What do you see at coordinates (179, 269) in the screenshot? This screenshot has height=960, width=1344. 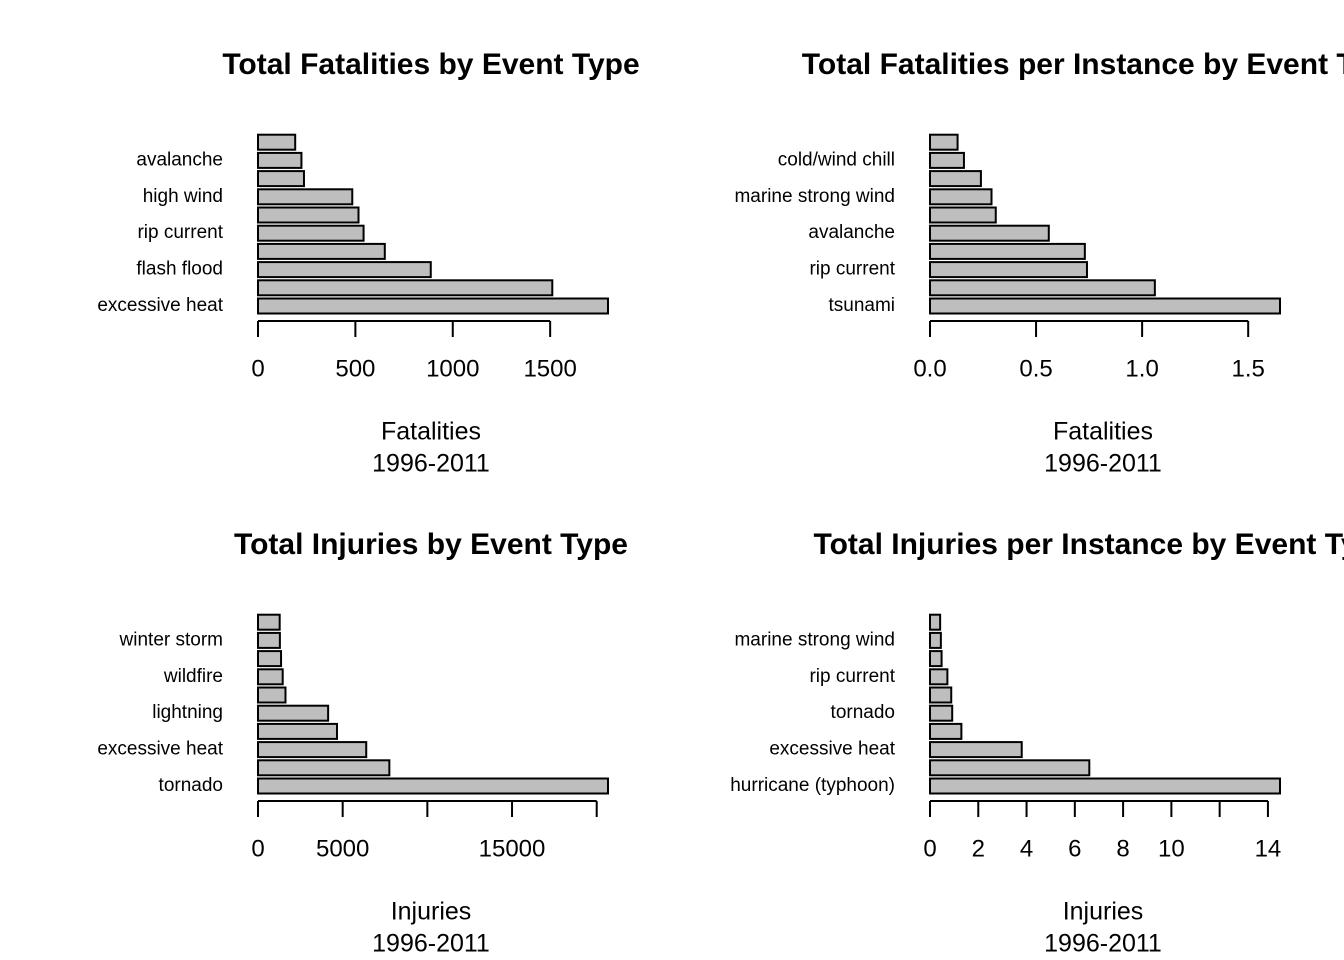 I see `category-label: flash flood` at bounding box center [179, 269].